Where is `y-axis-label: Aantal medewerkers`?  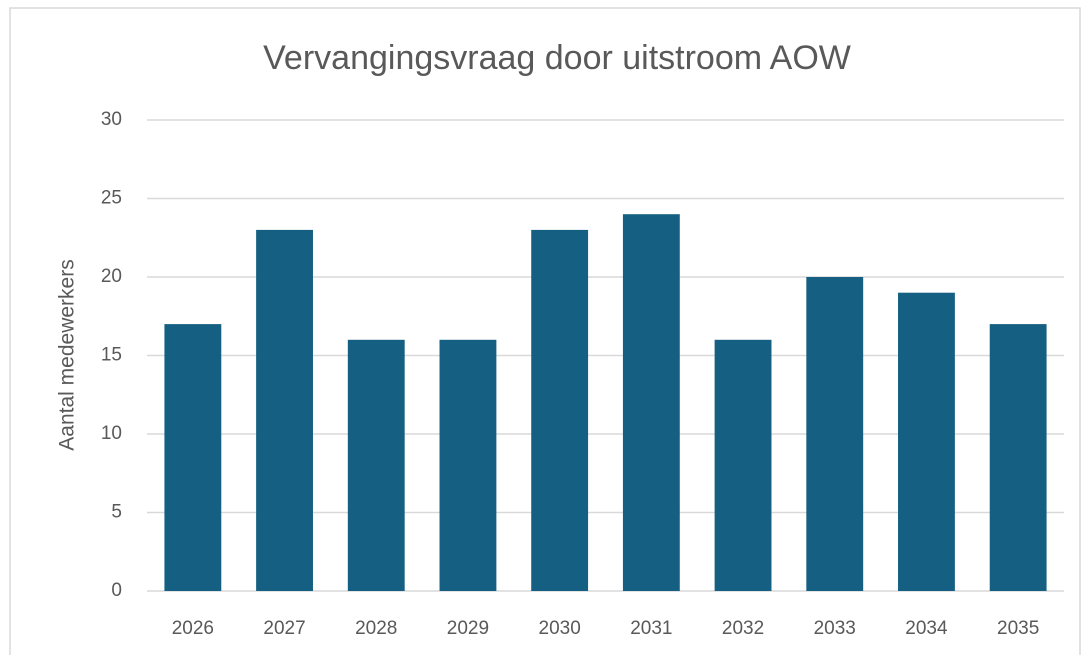
y-axis-label: Aantal medewerkers is located at coordinates (67, 354).